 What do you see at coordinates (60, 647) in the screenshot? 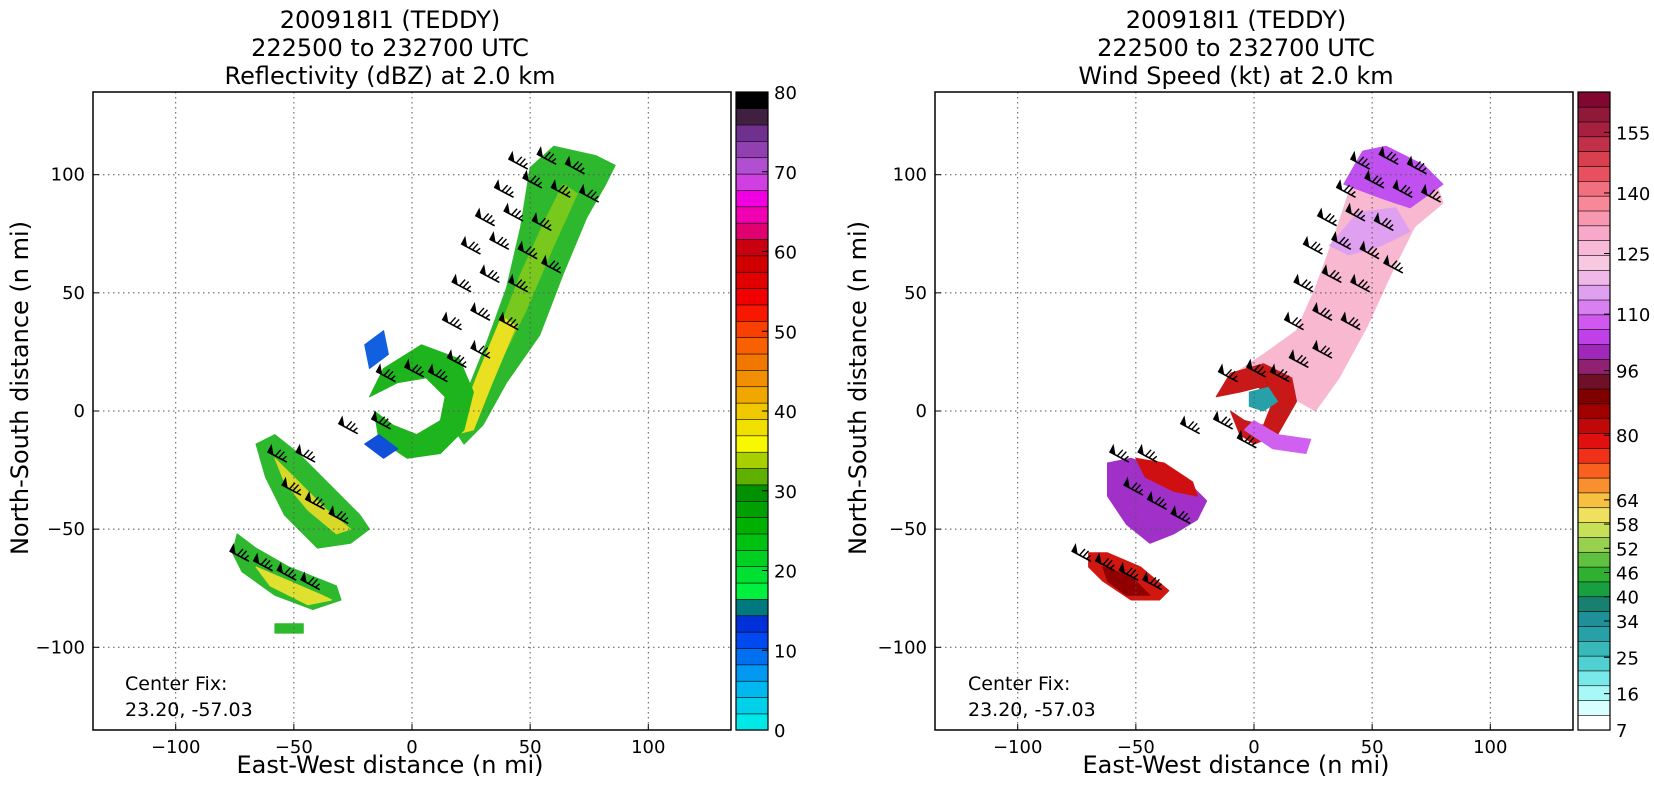
I see `reflectivity-y-tick-label: −100` at bounding box center [60, 647].